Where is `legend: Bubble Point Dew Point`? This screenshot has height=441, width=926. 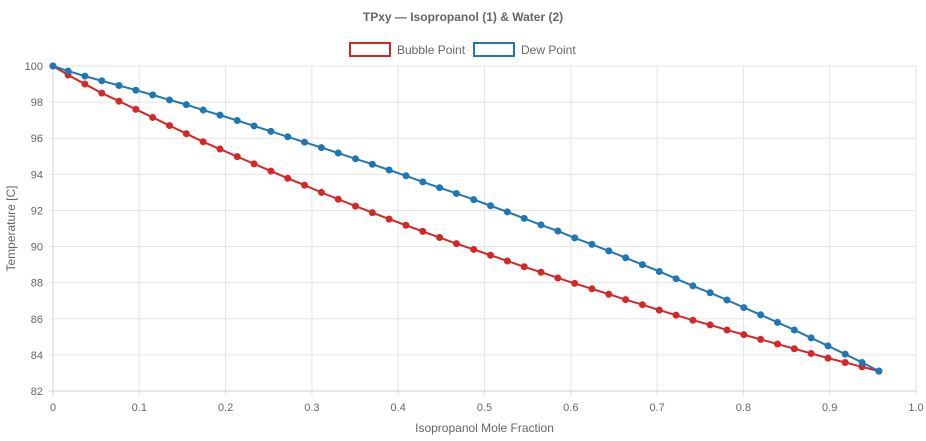 legend: Bubble Point Dew Point is located at coordinates (462, 49).